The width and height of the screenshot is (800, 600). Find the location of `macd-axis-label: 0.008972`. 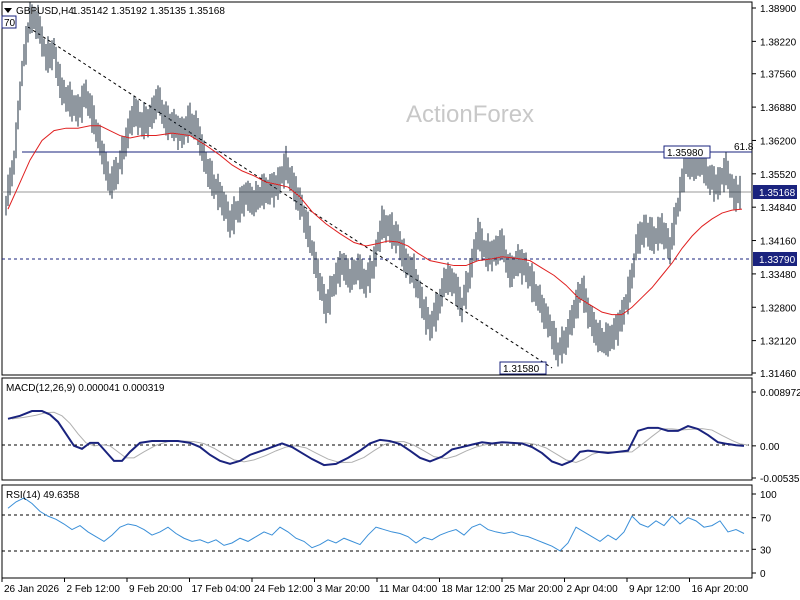

macd-axis-label: 0.008972 is located at coordinates (780, 393).